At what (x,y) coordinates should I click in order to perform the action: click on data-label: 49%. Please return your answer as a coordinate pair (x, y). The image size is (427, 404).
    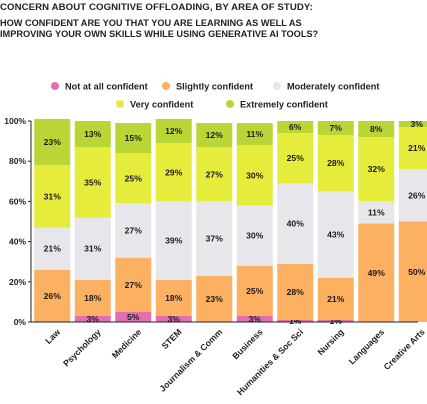
    Looking at the image, I should click on (377, 273).